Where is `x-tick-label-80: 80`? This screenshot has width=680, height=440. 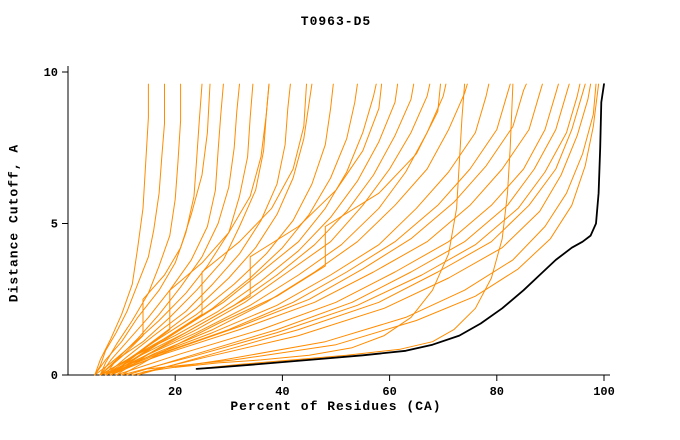
x-tick-label-80: 80 is located at coordinates (497, 392).